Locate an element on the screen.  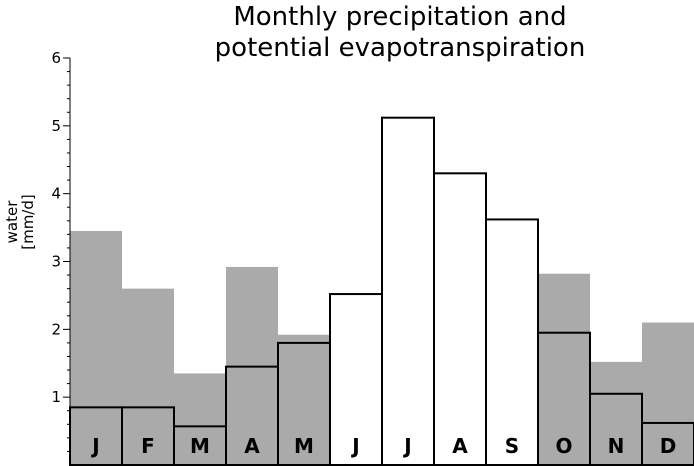
chart-title-line-2: potential evapotranspiration is located at coordinates (400, 48).